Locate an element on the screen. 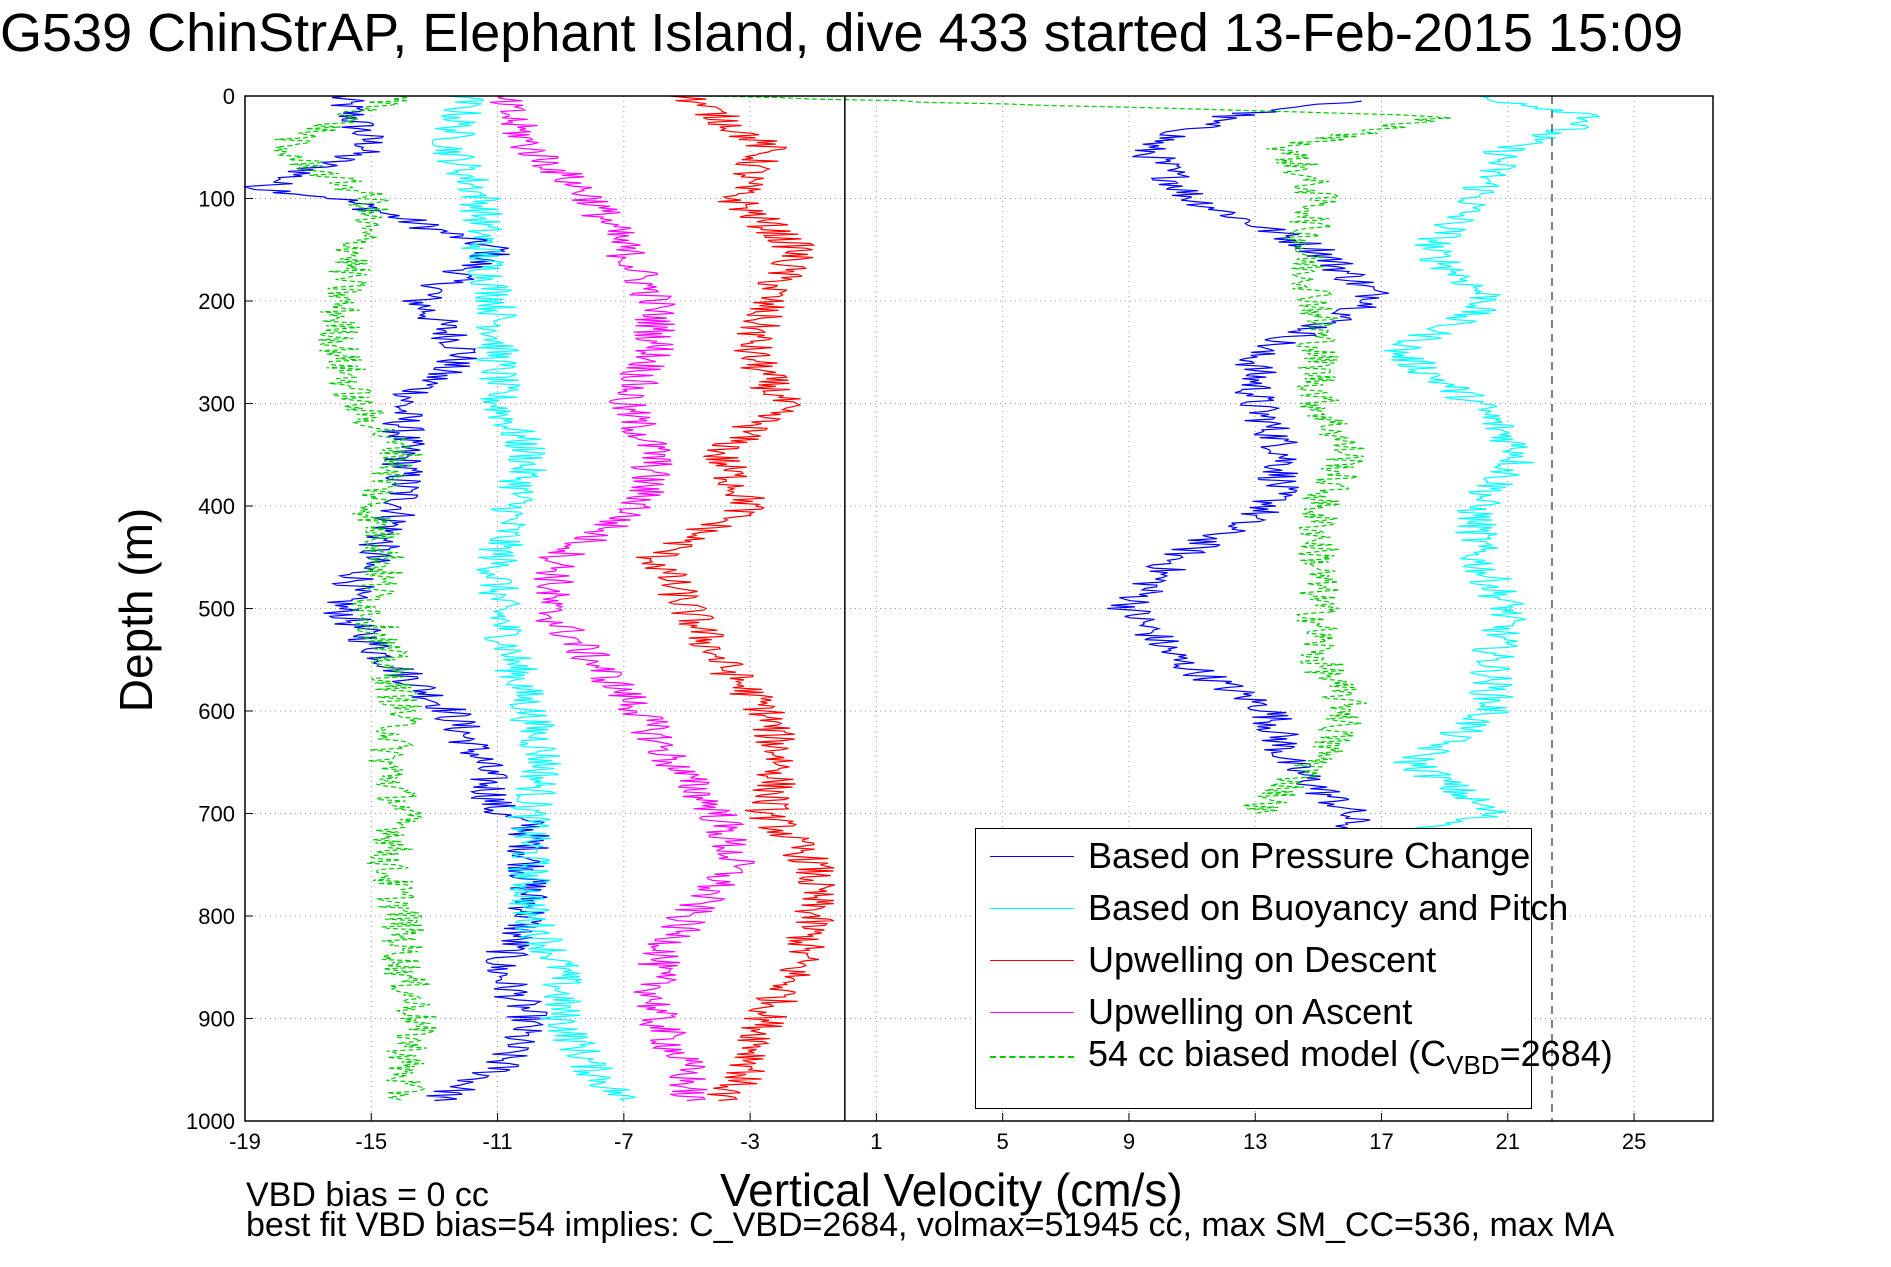 The height and width of the screenshot is (1267, 1891). y-tick-label: 500 is located at coordinates (216, 609).